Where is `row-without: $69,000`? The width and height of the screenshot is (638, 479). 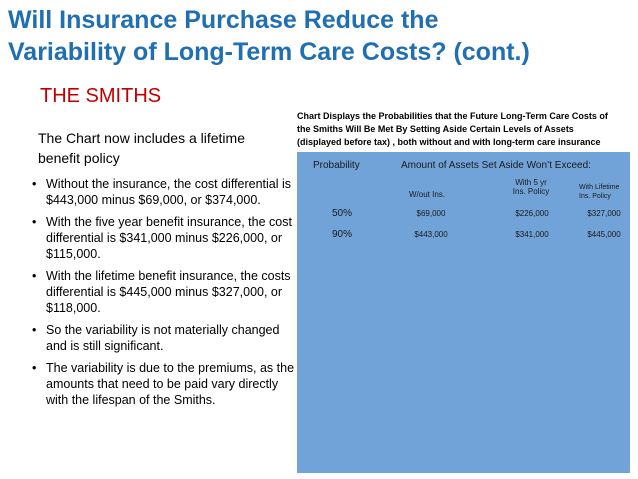
row-without: $69,000 is located at coordinates (431, 213).